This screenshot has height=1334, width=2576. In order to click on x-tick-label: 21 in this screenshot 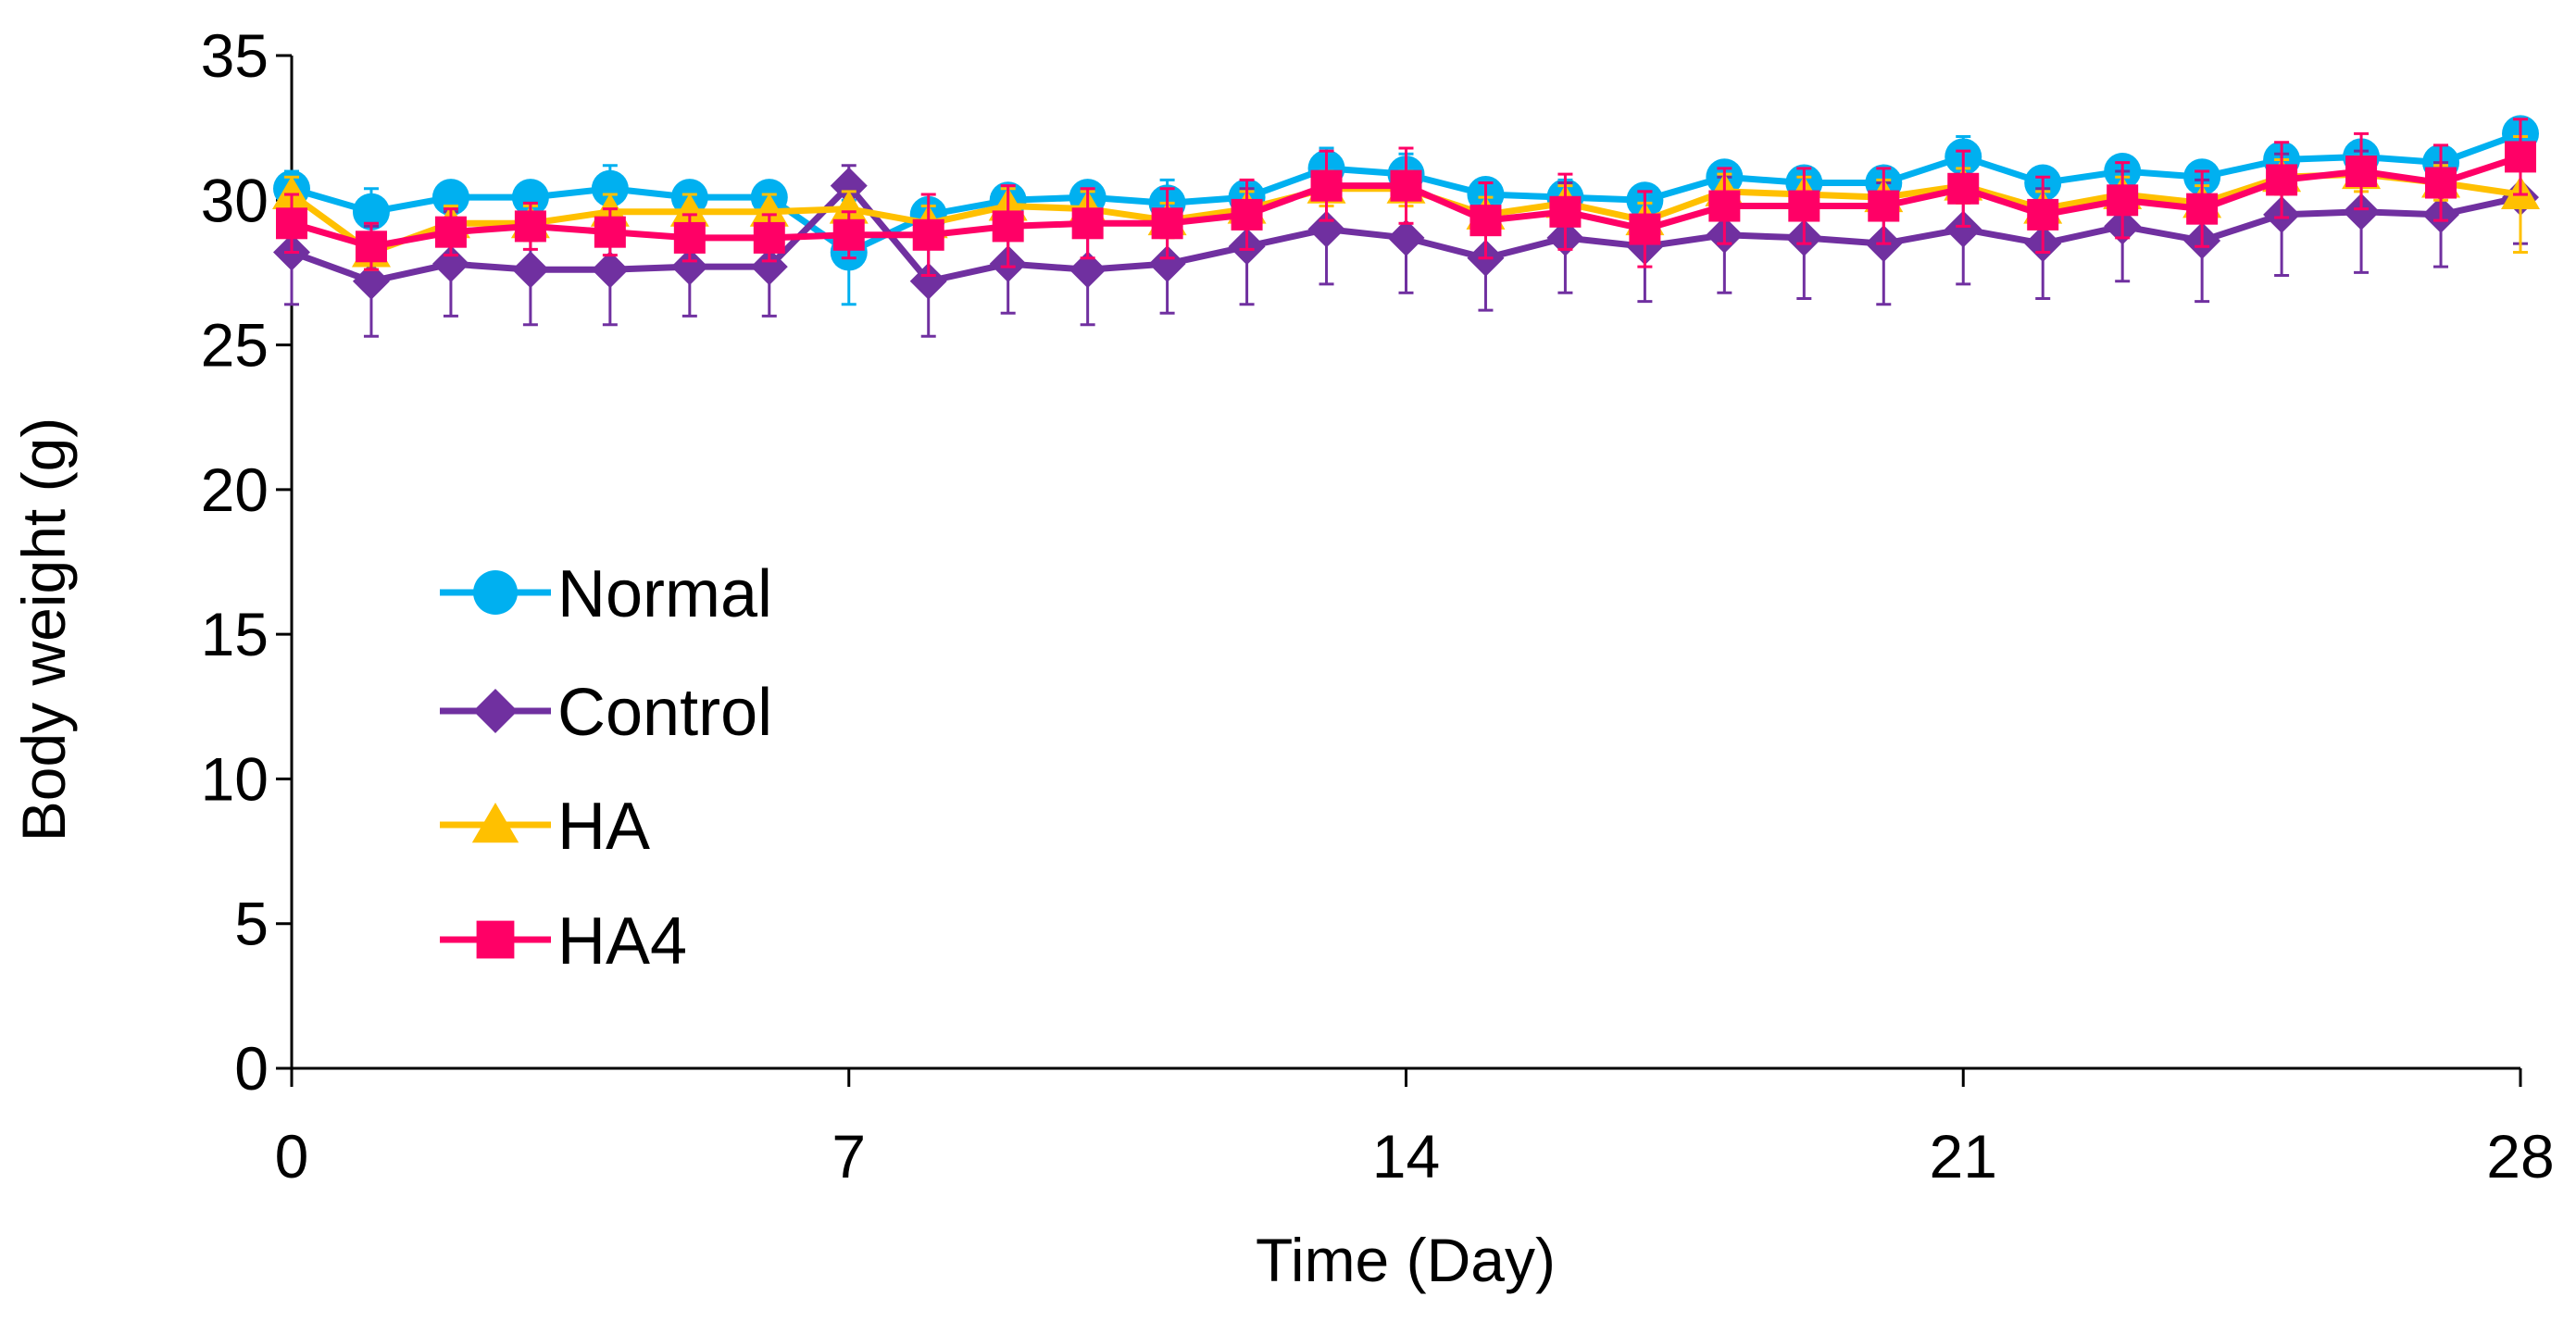, I will do `click(1963, 1156)`.